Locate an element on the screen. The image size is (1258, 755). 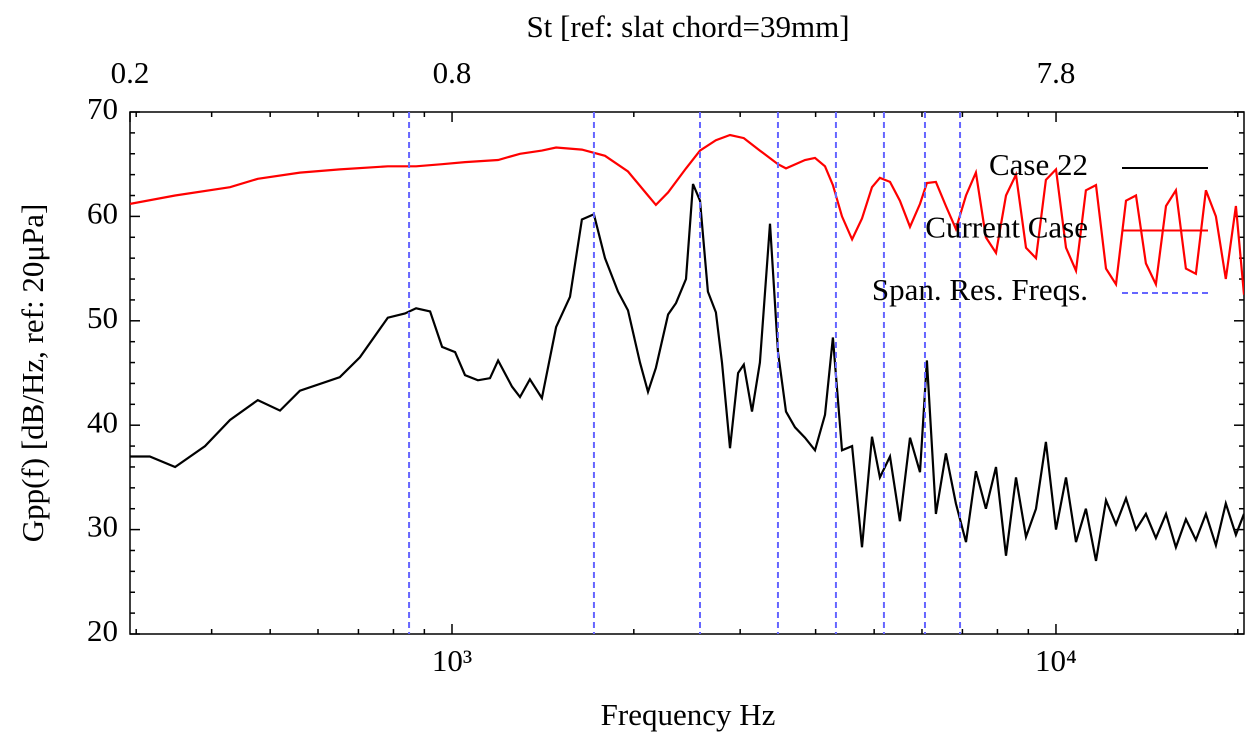
y-tick-label: 50 is located at coordinates (102, 317).